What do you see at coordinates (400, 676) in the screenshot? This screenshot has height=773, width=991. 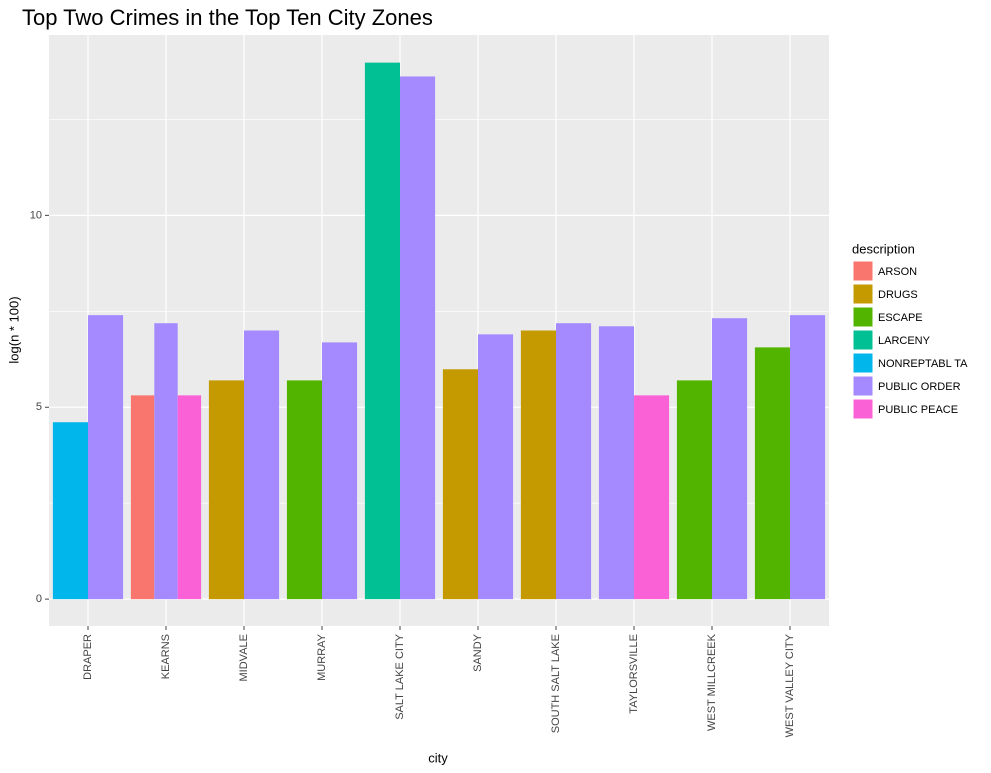 I see `x-tick-label: SALT LAKE CITY` at bounding box center [400, 676].